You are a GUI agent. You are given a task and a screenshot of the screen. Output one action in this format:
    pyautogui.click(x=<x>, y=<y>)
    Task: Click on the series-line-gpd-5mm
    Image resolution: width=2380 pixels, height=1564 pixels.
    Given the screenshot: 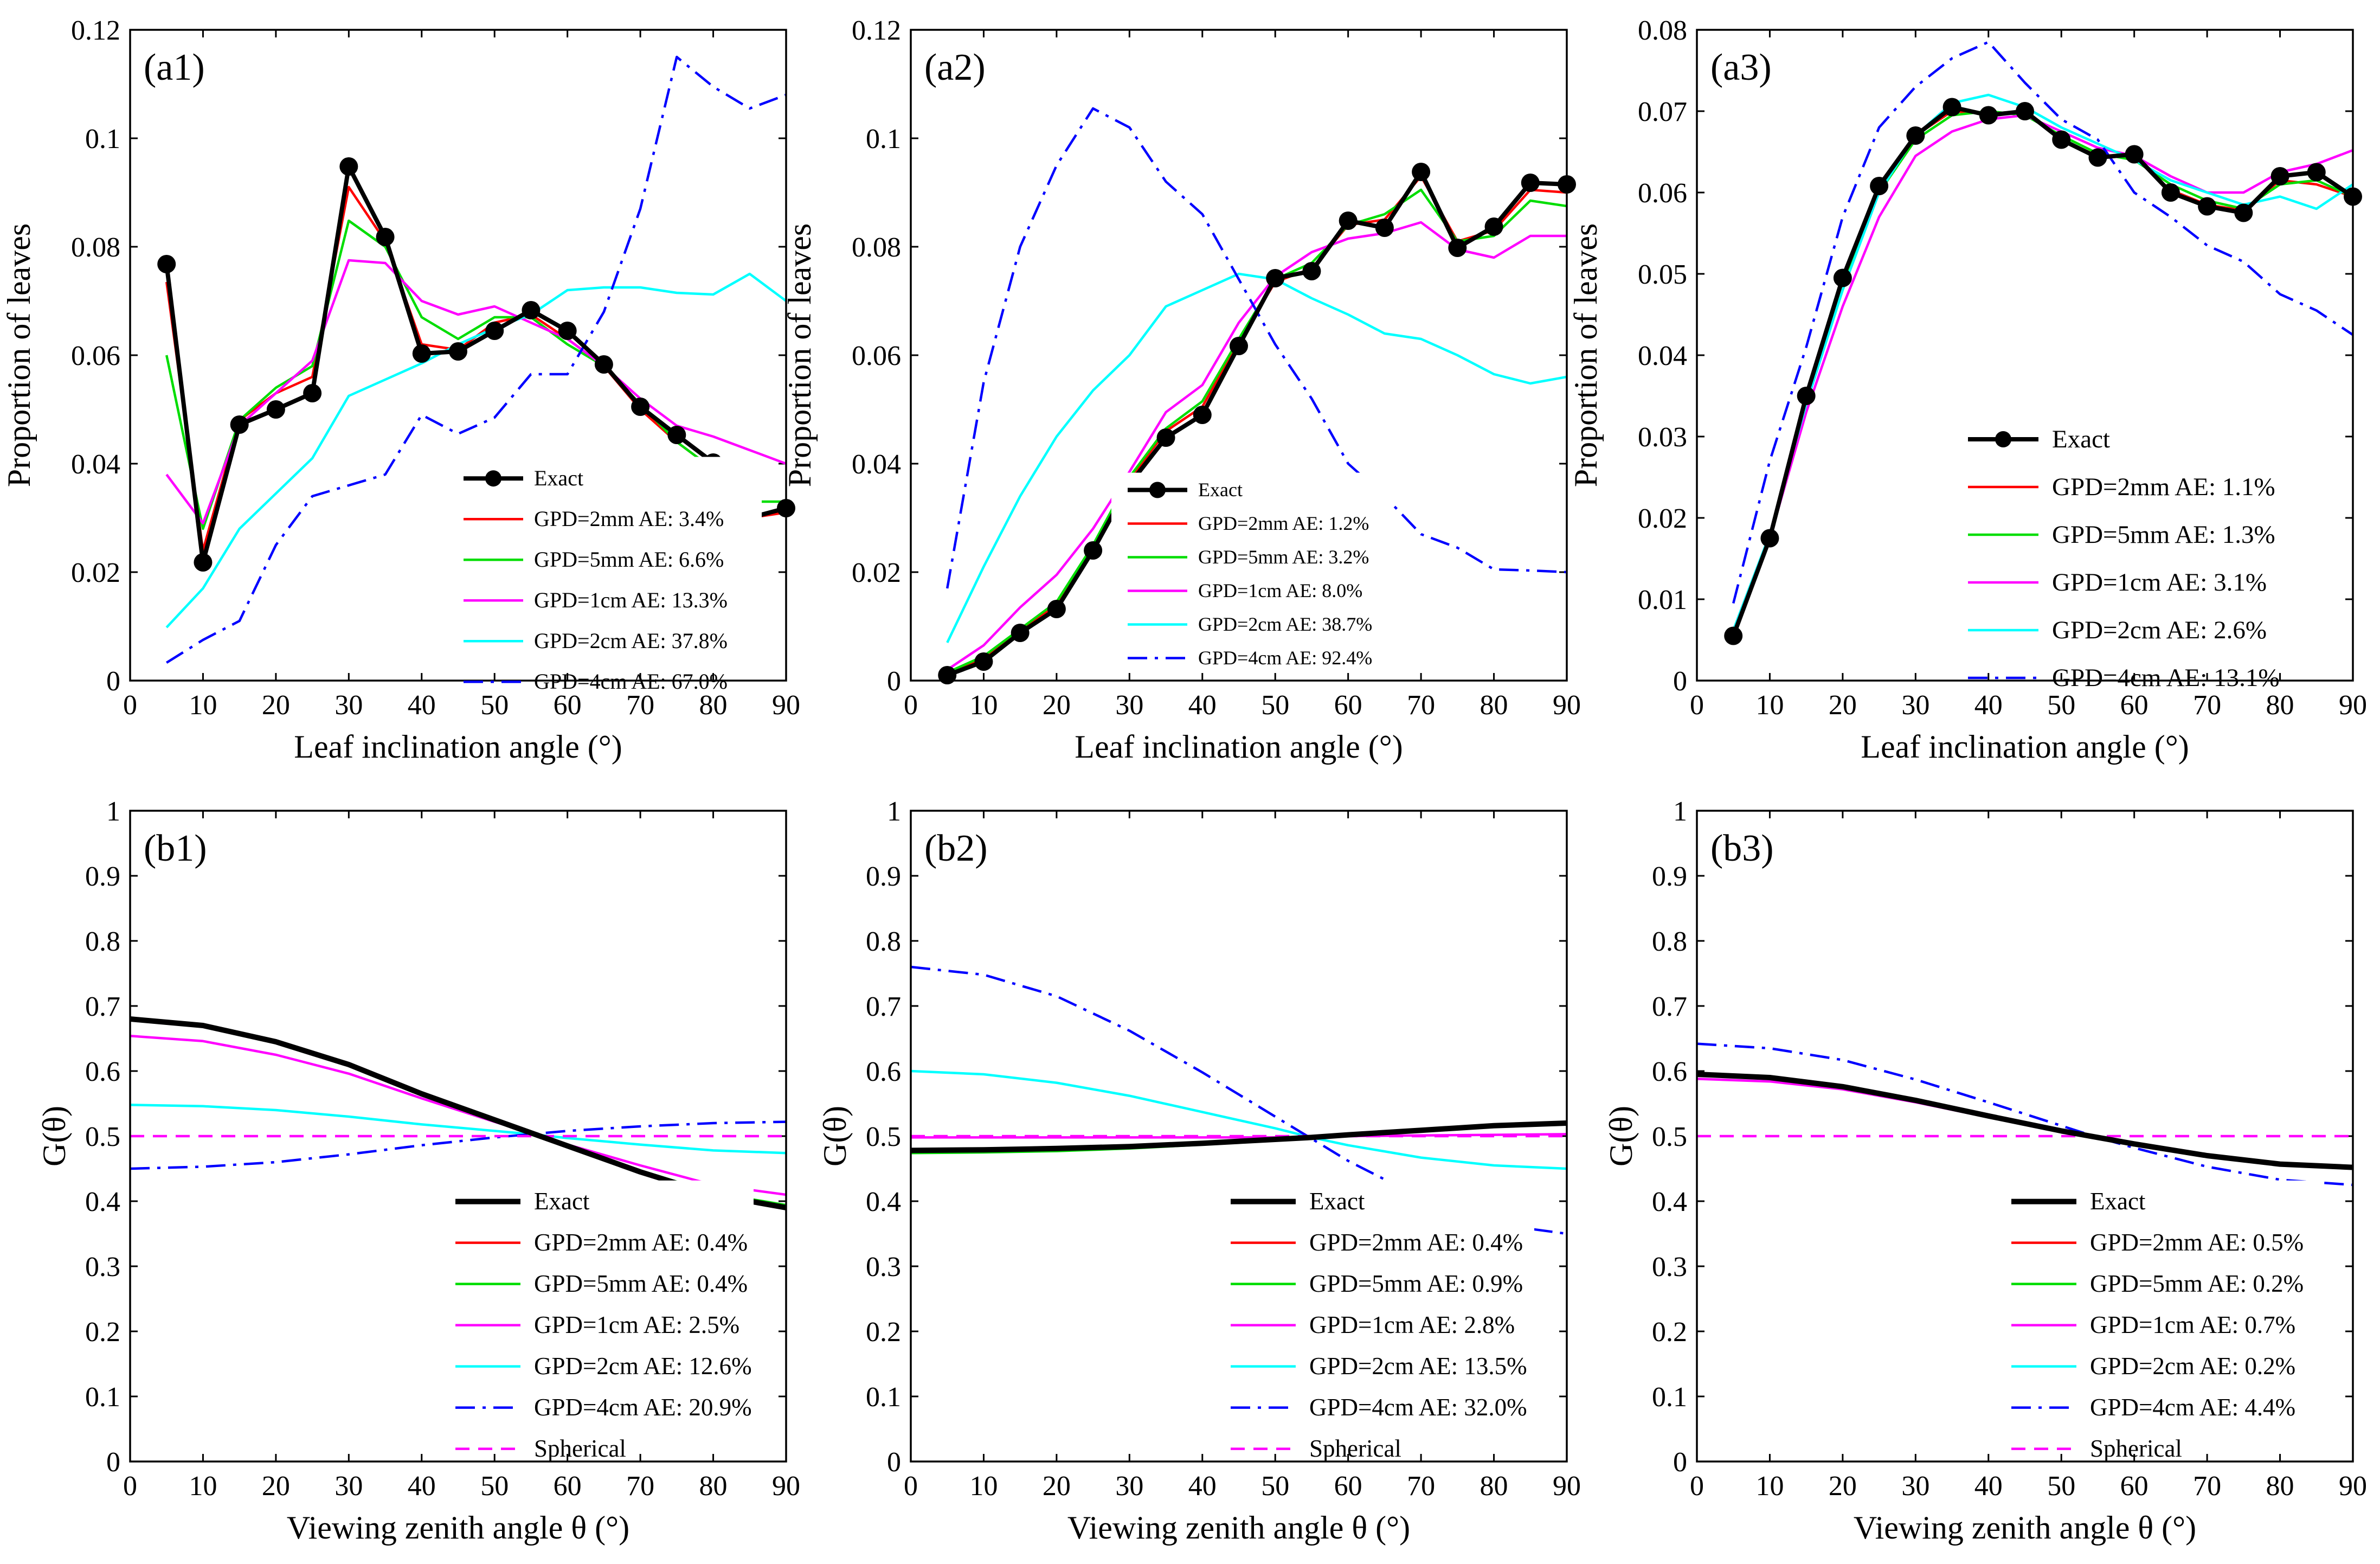 What is the action you would take?
    pyautogui.click(x=476, y=374)
    